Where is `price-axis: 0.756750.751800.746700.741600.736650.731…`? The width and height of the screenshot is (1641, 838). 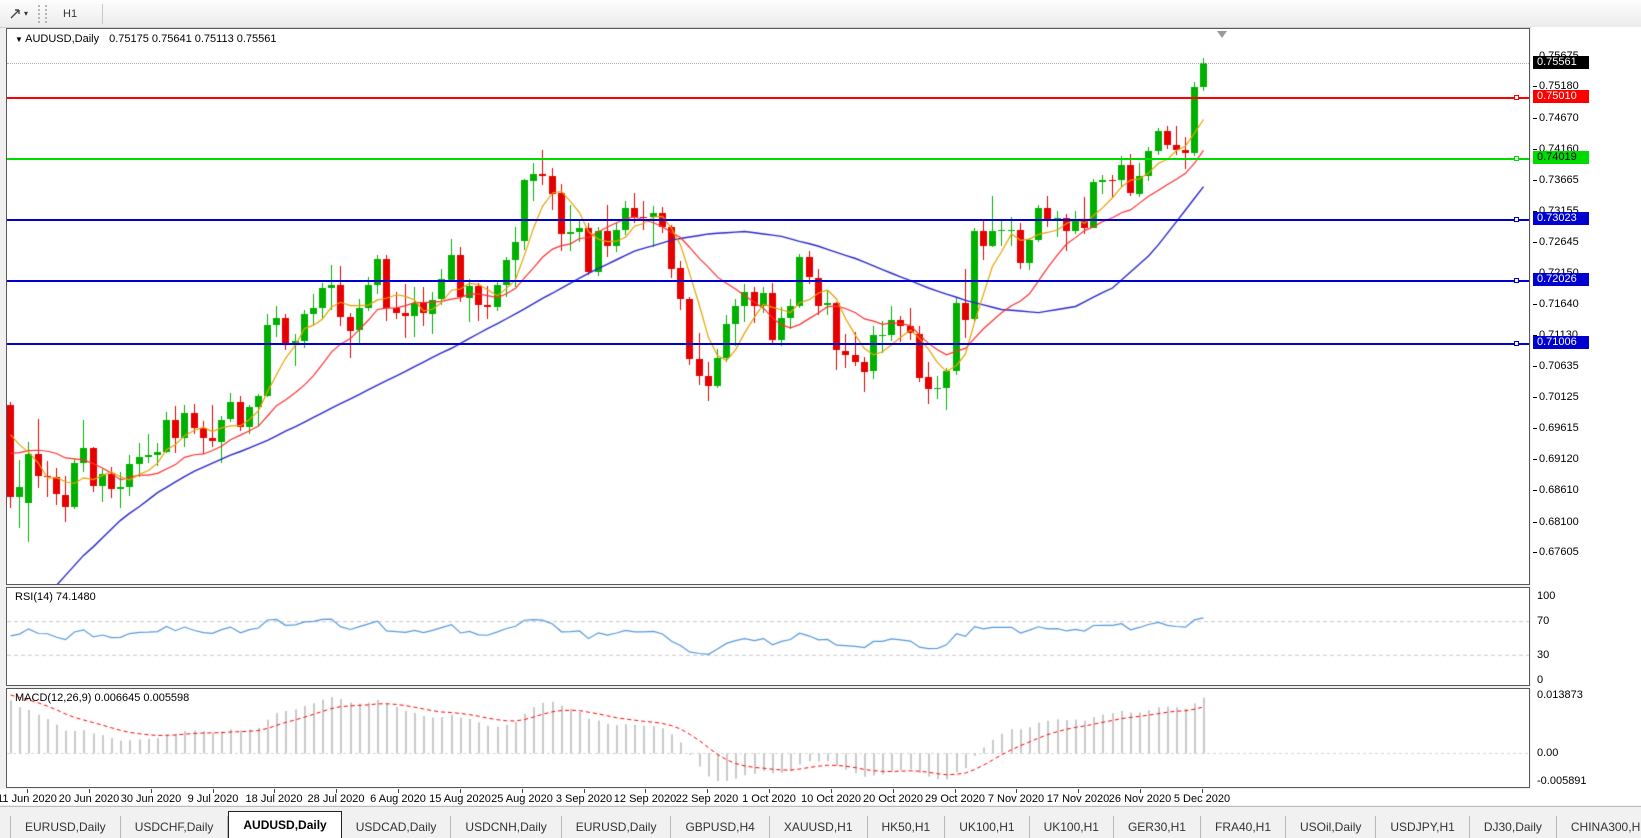 price-axis: 0.756750.751800.746700.741600.736650.731… is located at coordinates (1586, 408).